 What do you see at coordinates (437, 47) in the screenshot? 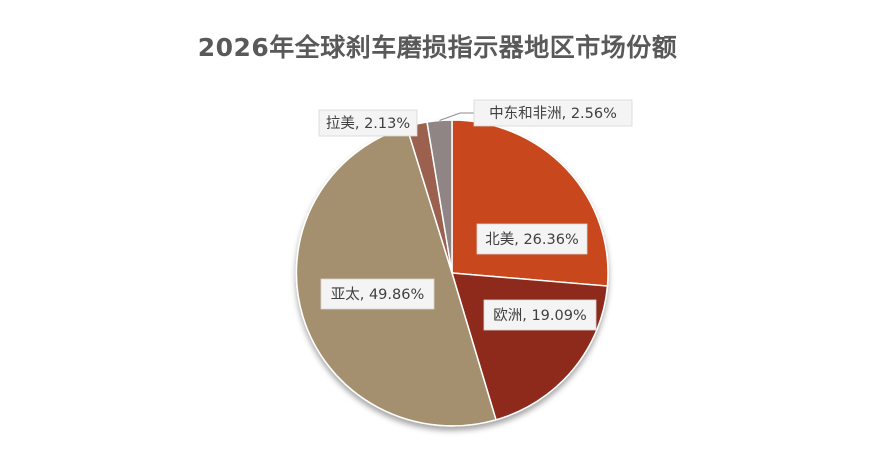
I see `chart-title: 2026年全球刹车磨损指示器地区市场份额` at bounding box center [437, 47].